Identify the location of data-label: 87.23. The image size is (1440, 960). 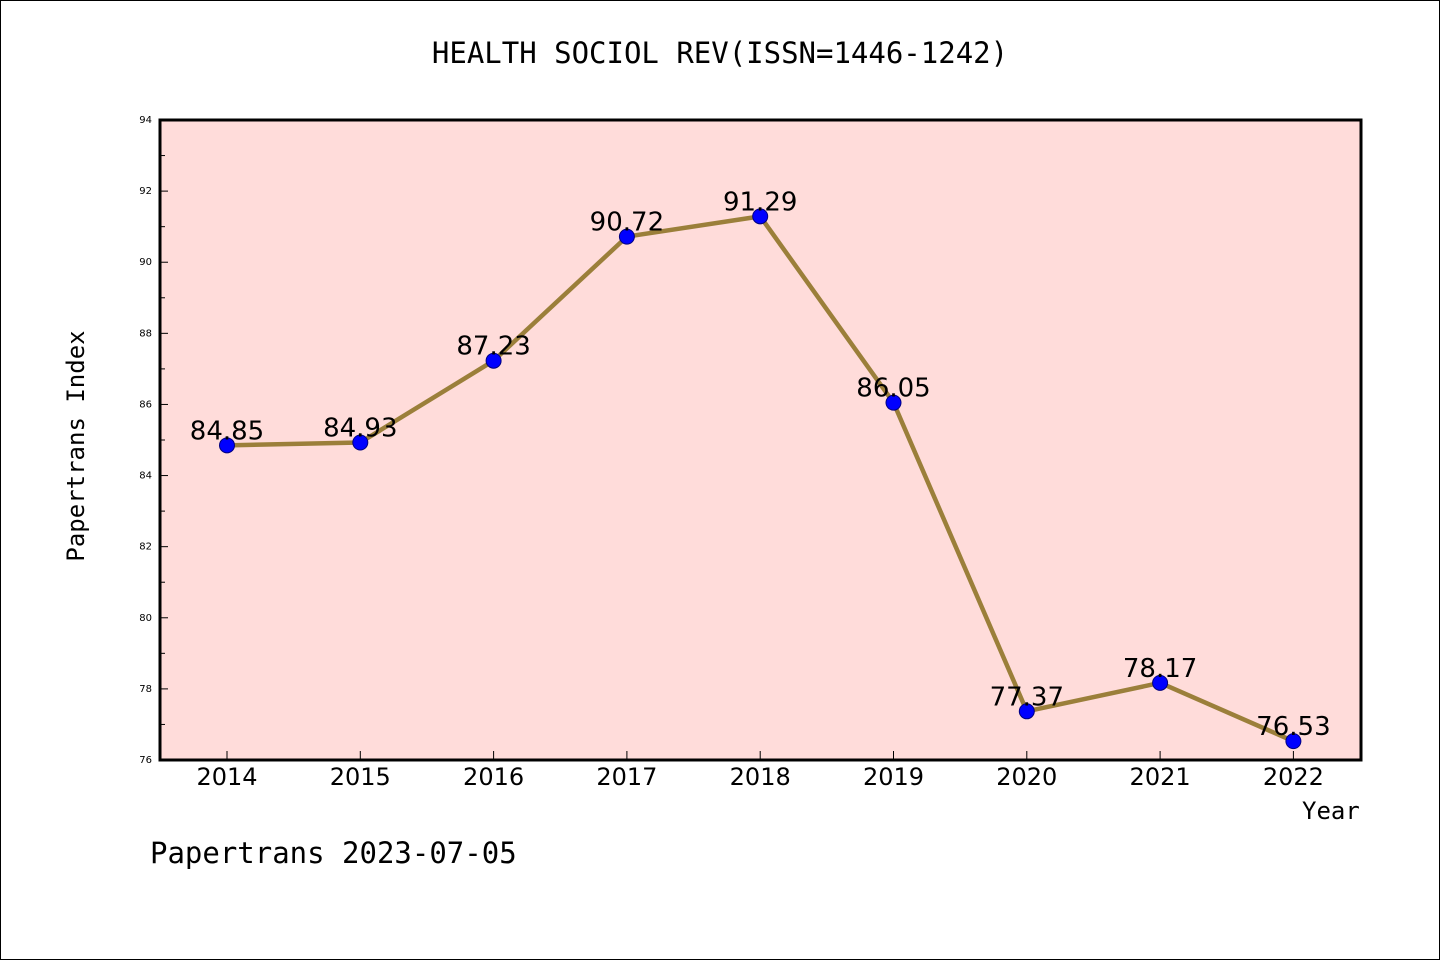
(493, 347).